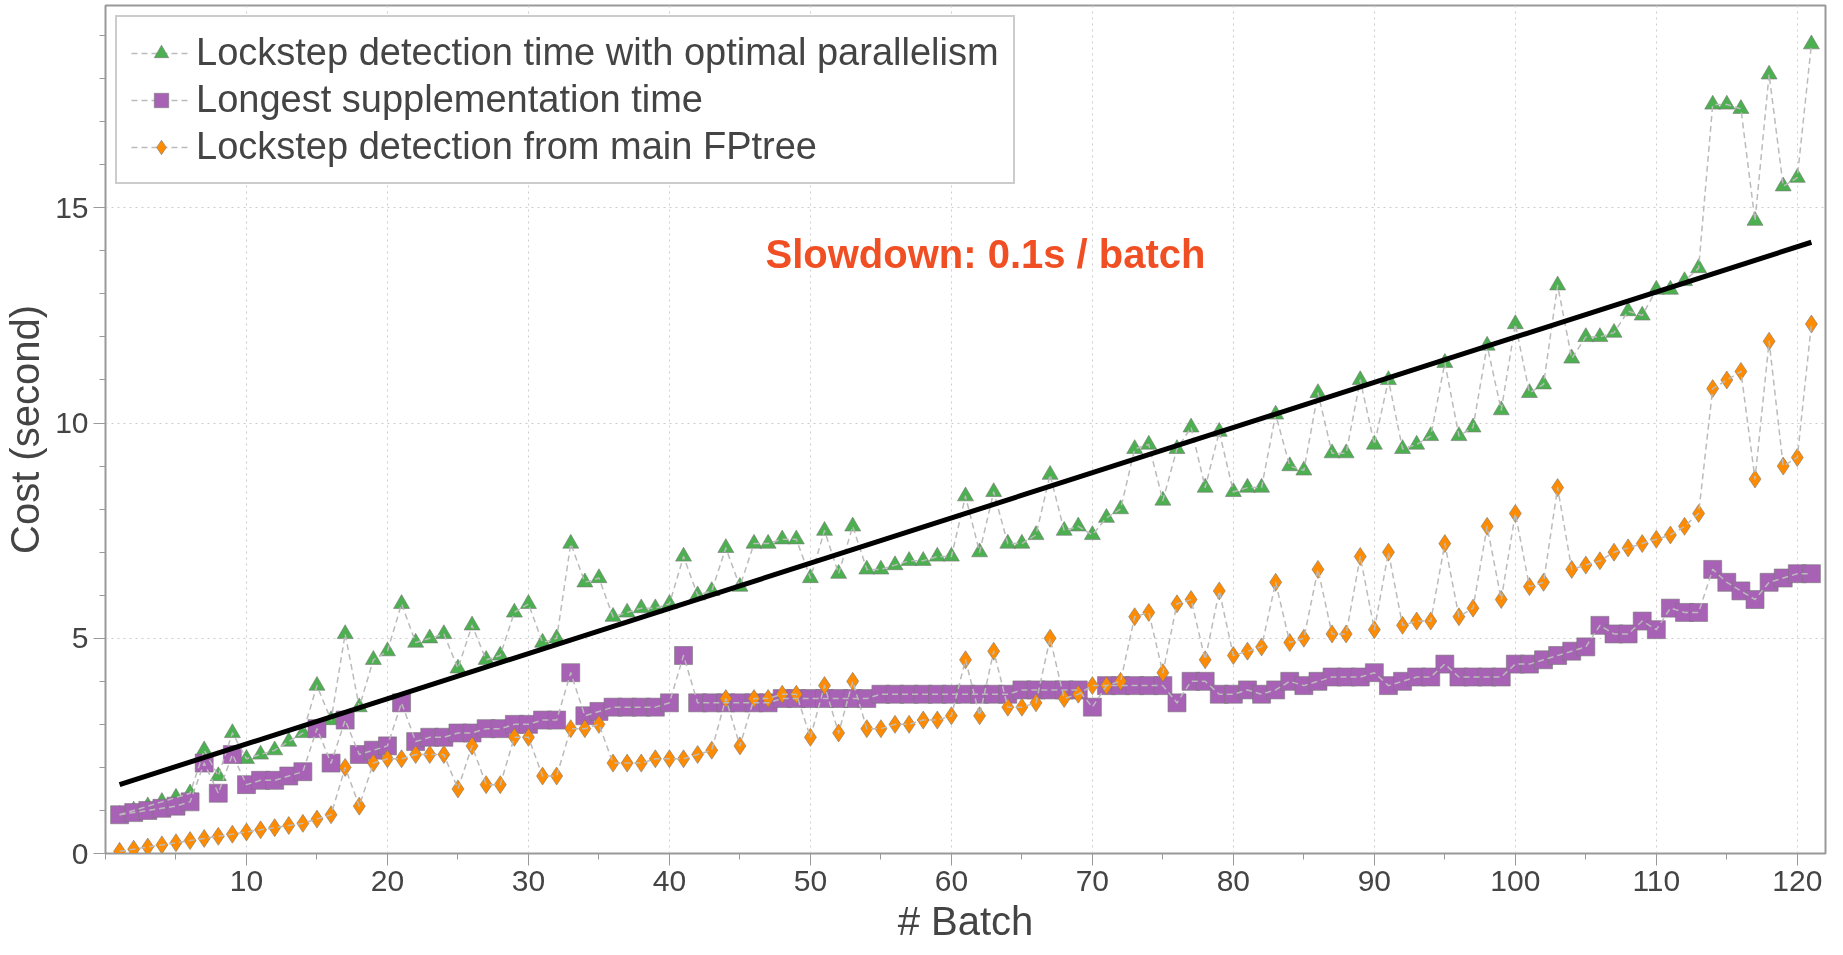 The width and height of the screenshot is (1843, 955). I want to click on x-tick-label: 40, so click(669, 880).